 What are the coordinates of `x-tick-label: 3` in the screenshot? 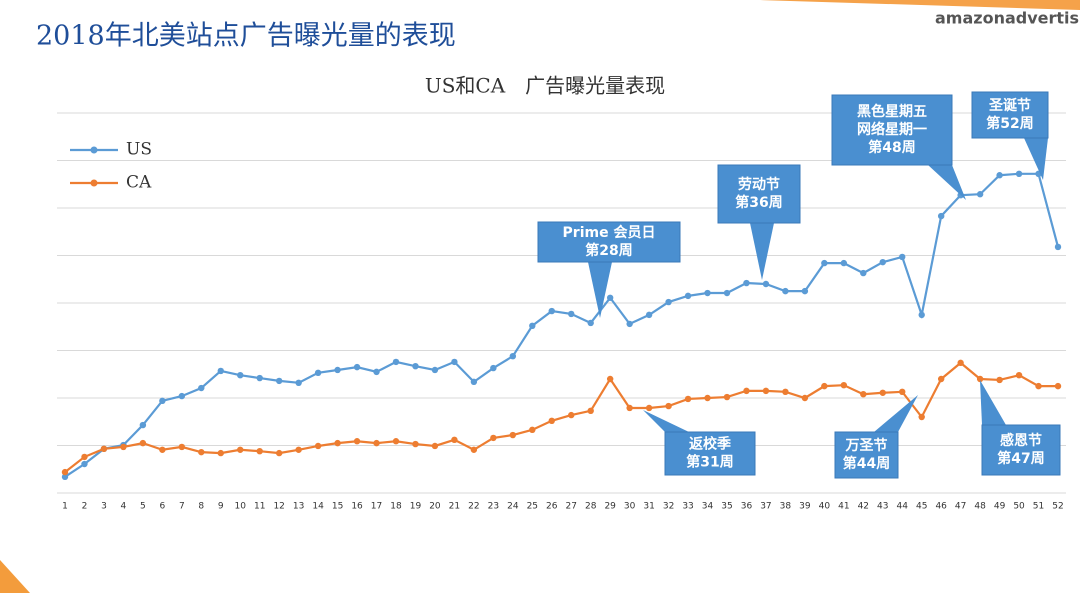 It's located at (104, 507).